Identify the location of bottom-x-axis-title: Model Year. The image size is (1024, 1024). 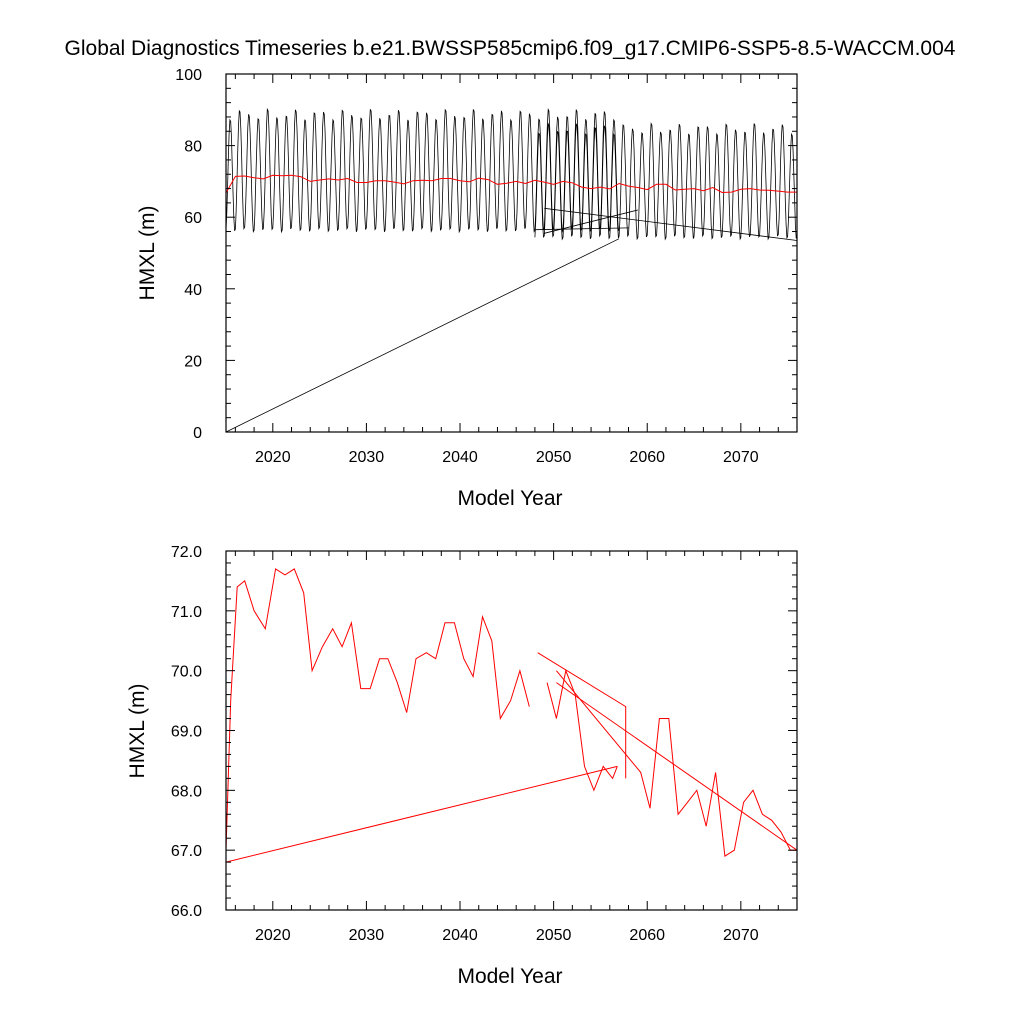
(509, 976).